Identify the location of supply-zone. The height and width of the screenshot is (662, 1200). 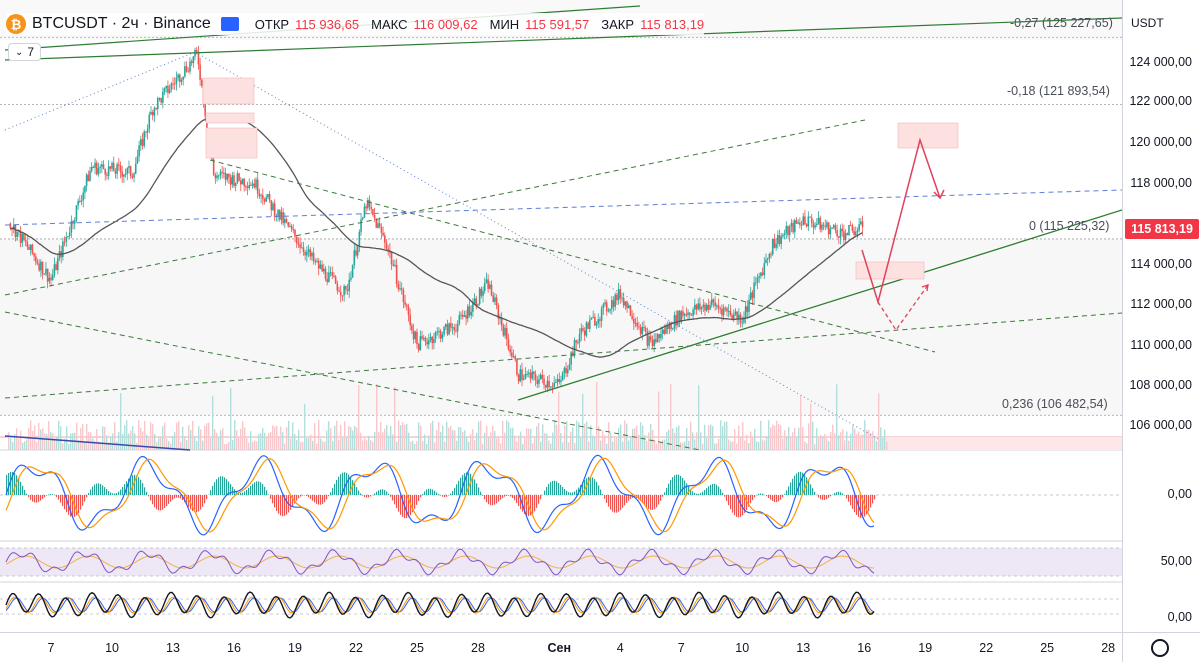
(228, 91).